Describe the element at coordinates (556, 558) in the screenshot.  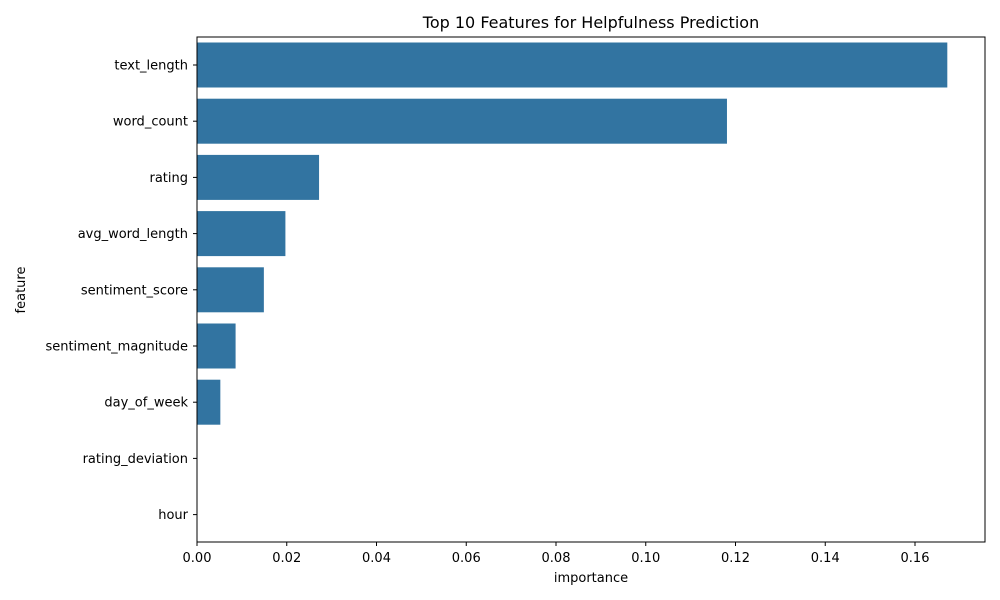
I see `x-tick-label: 0.08` at that location.